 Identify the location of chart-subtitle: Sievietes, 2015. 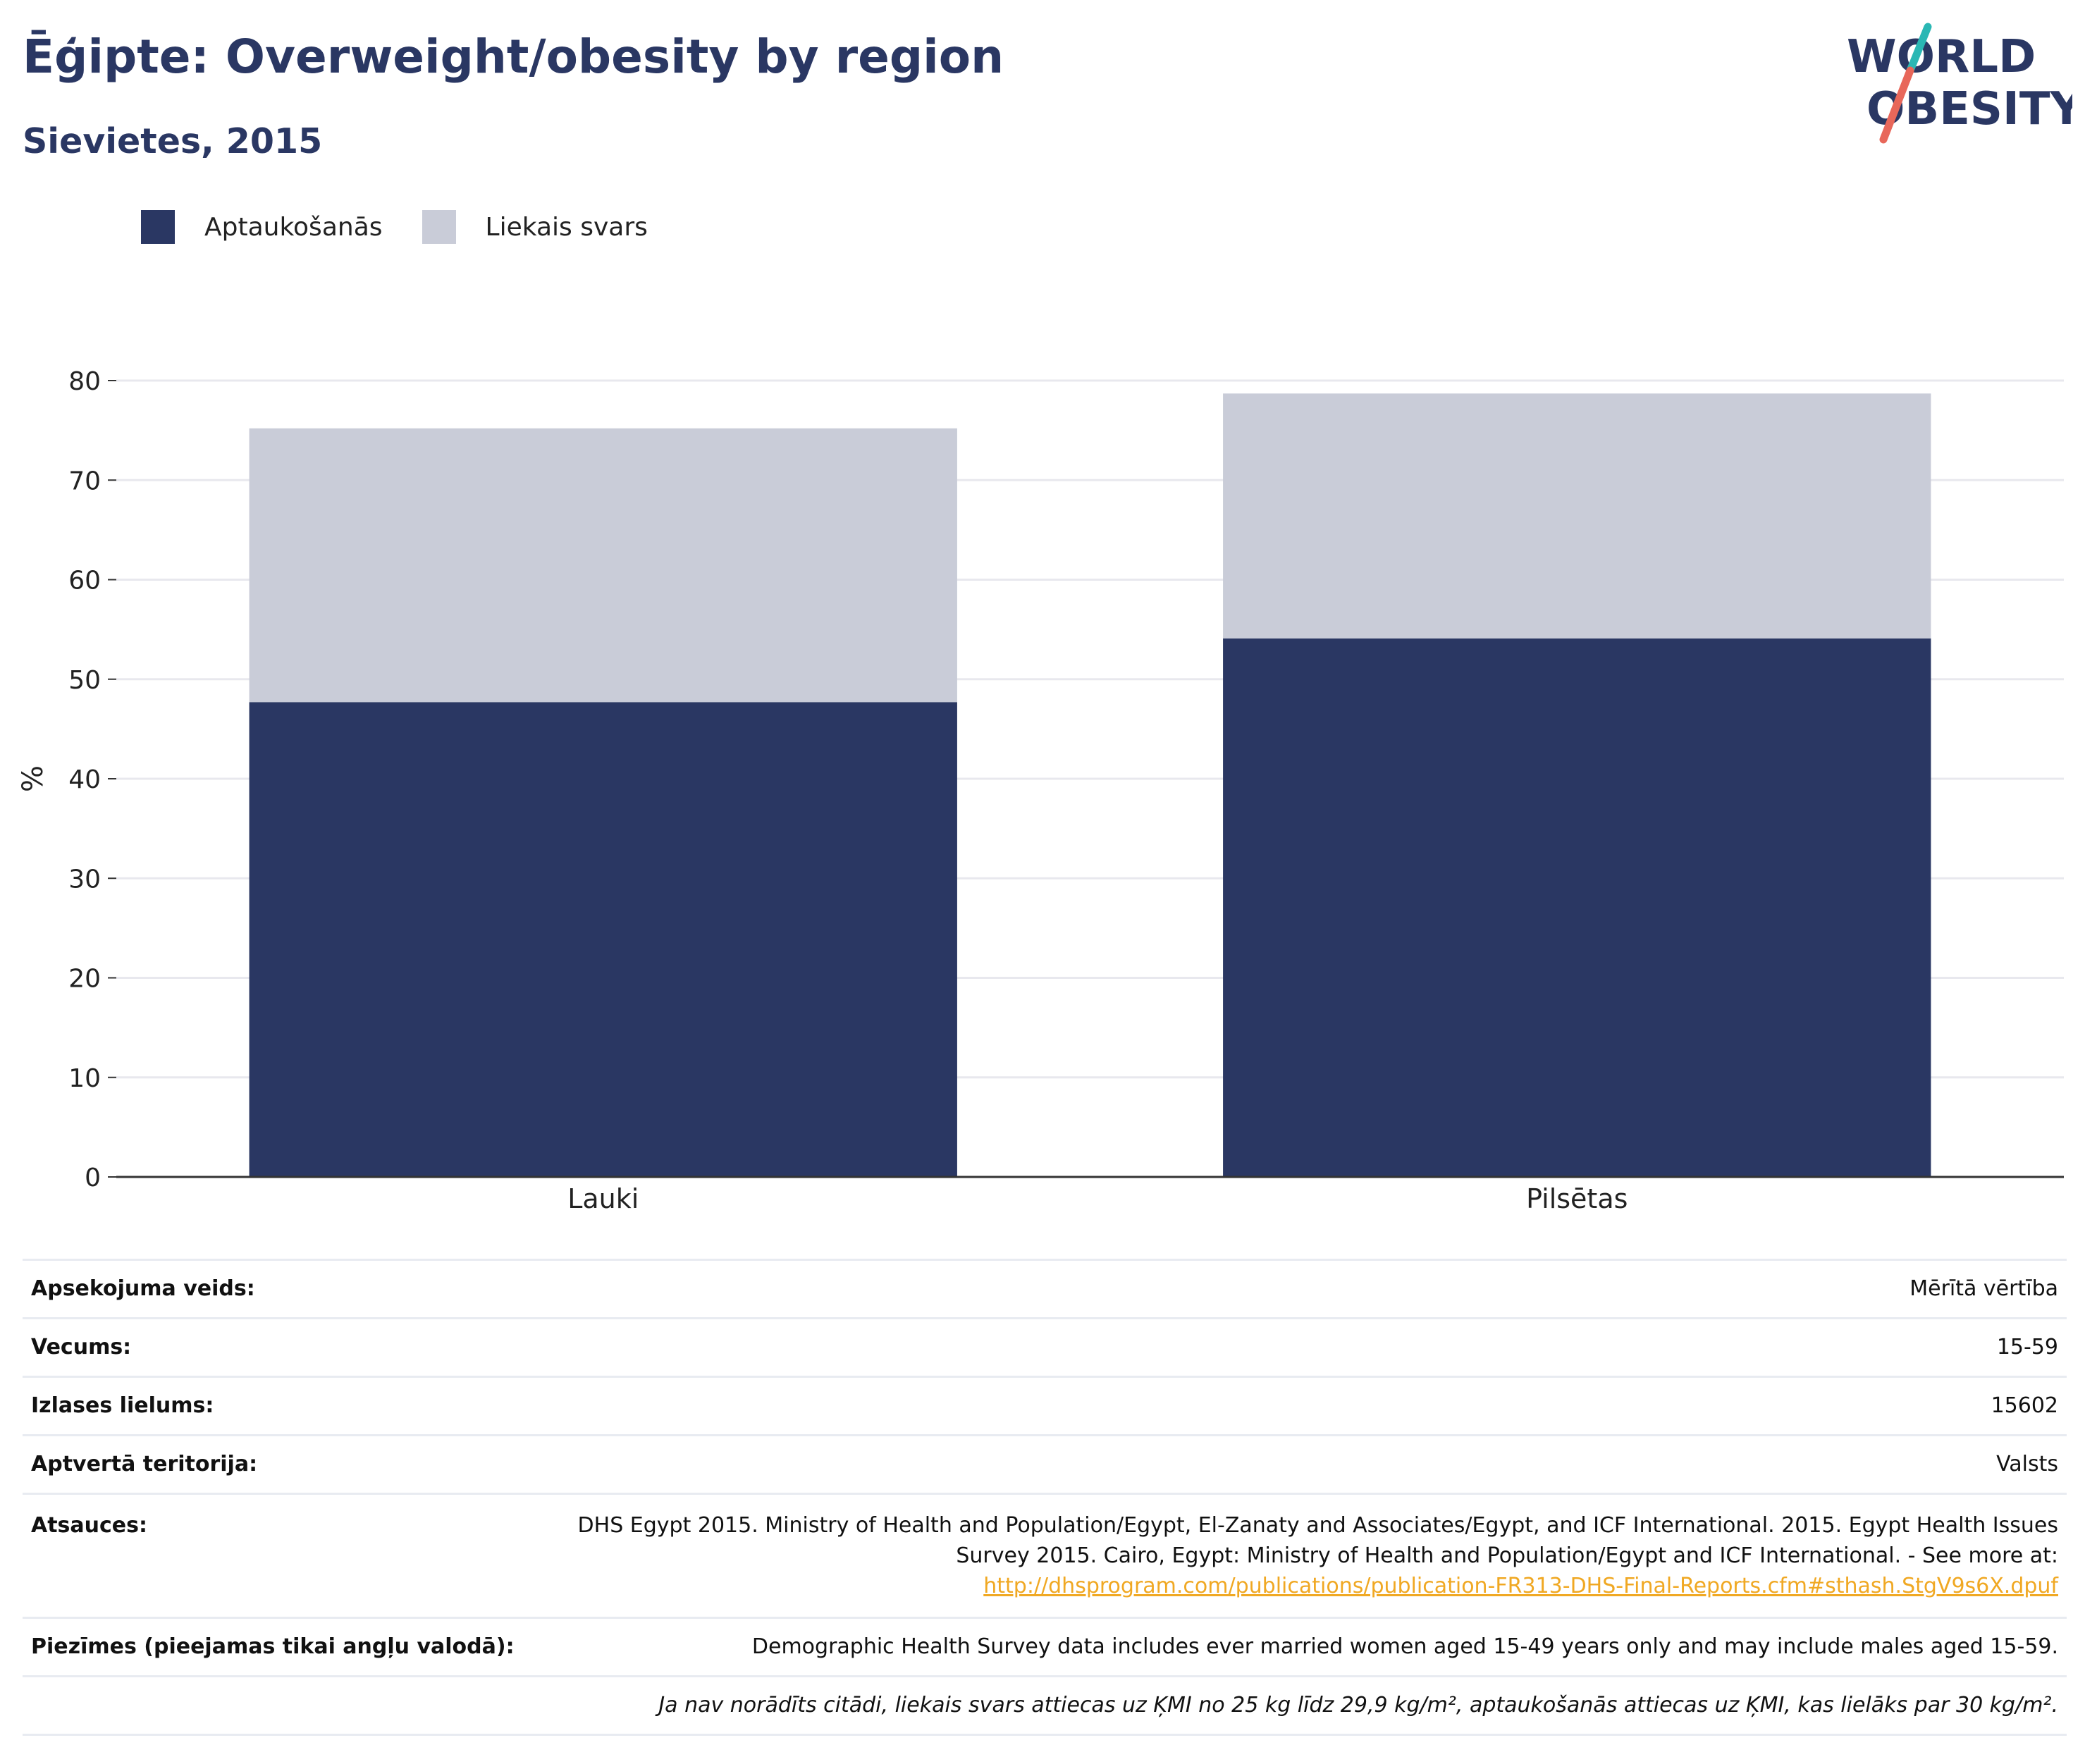
(173, 141).